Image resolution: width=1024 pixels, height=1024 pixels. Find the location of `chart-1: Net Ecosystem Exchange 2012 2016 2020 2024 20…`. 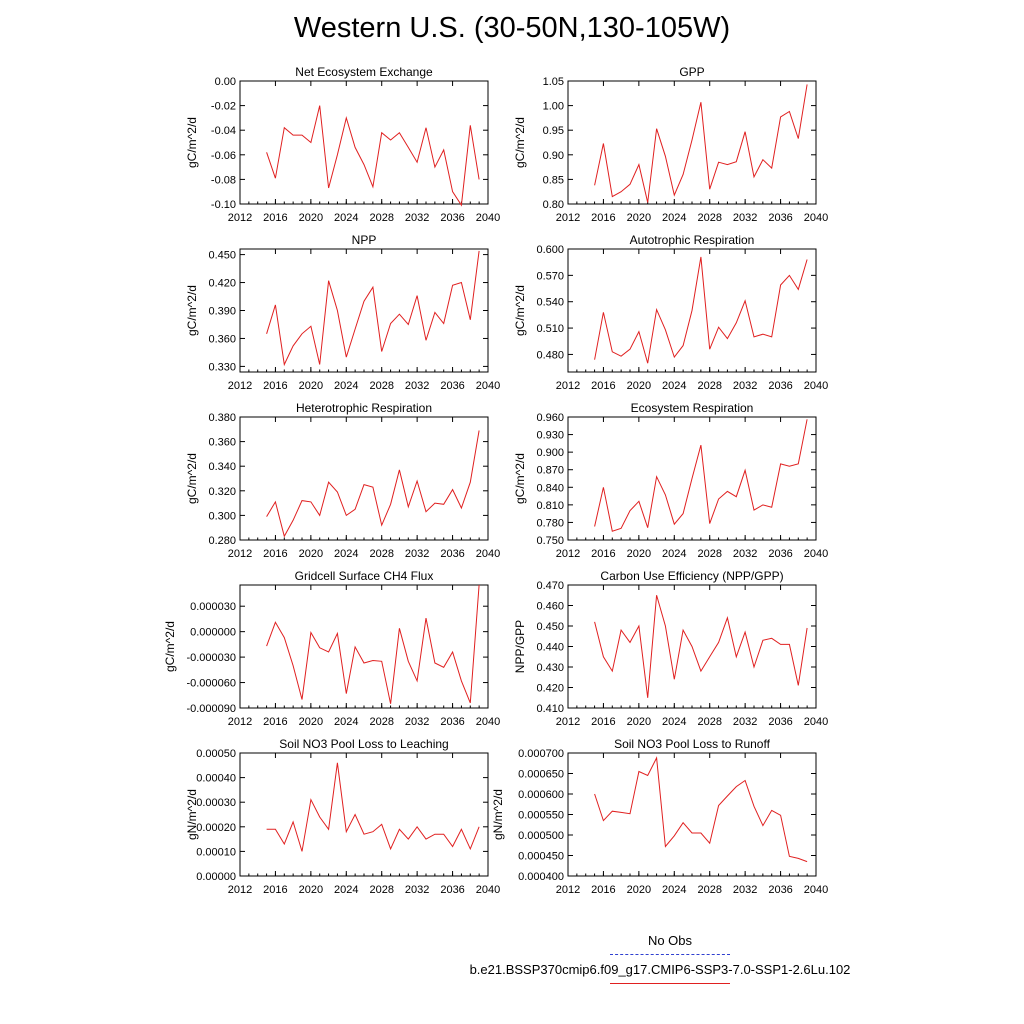

chart-1: Net Ecosystem Exchange 2012 2016 2020 2024 20… is located at coordinates (342, 144).